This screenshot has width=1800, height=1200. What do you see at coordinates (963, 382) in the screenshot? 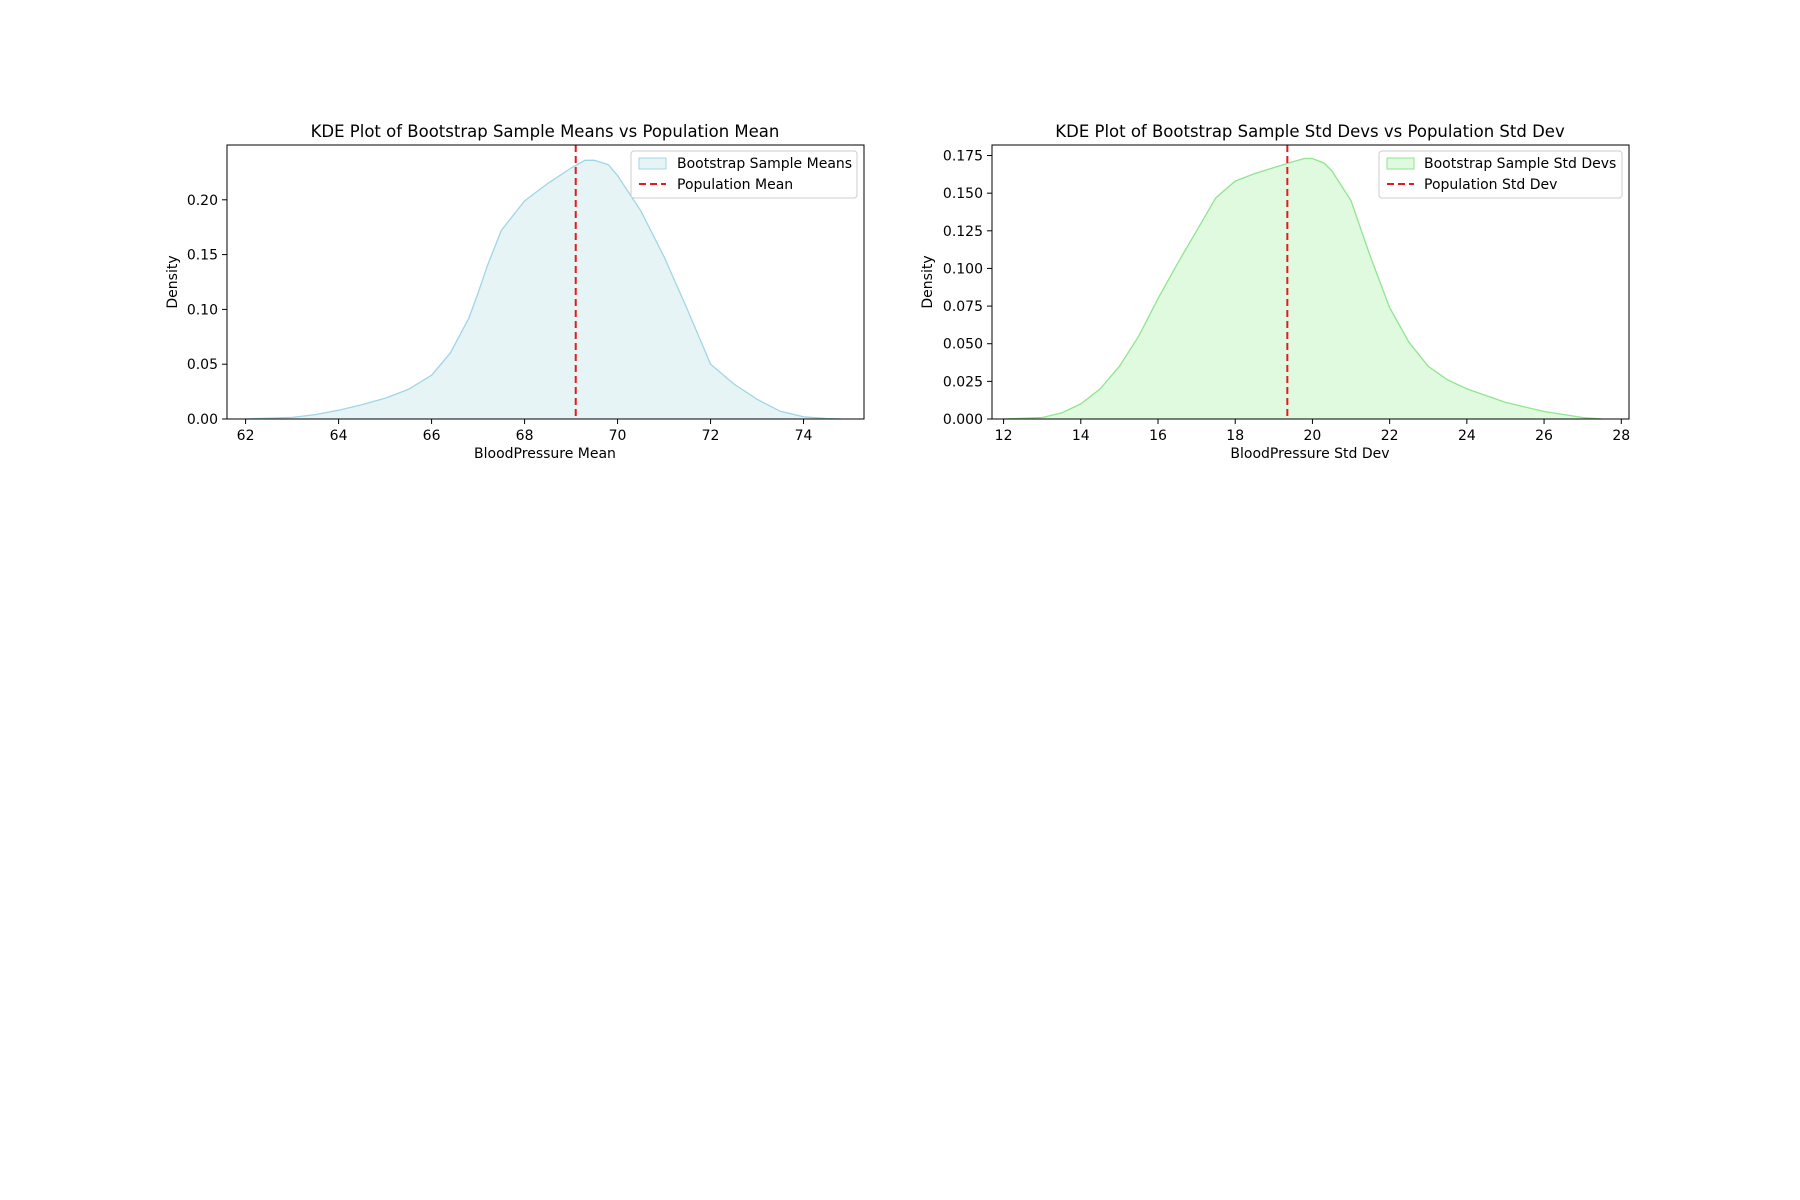
I see `y-tick-label: 0.025` at bounding box center [963, 382].